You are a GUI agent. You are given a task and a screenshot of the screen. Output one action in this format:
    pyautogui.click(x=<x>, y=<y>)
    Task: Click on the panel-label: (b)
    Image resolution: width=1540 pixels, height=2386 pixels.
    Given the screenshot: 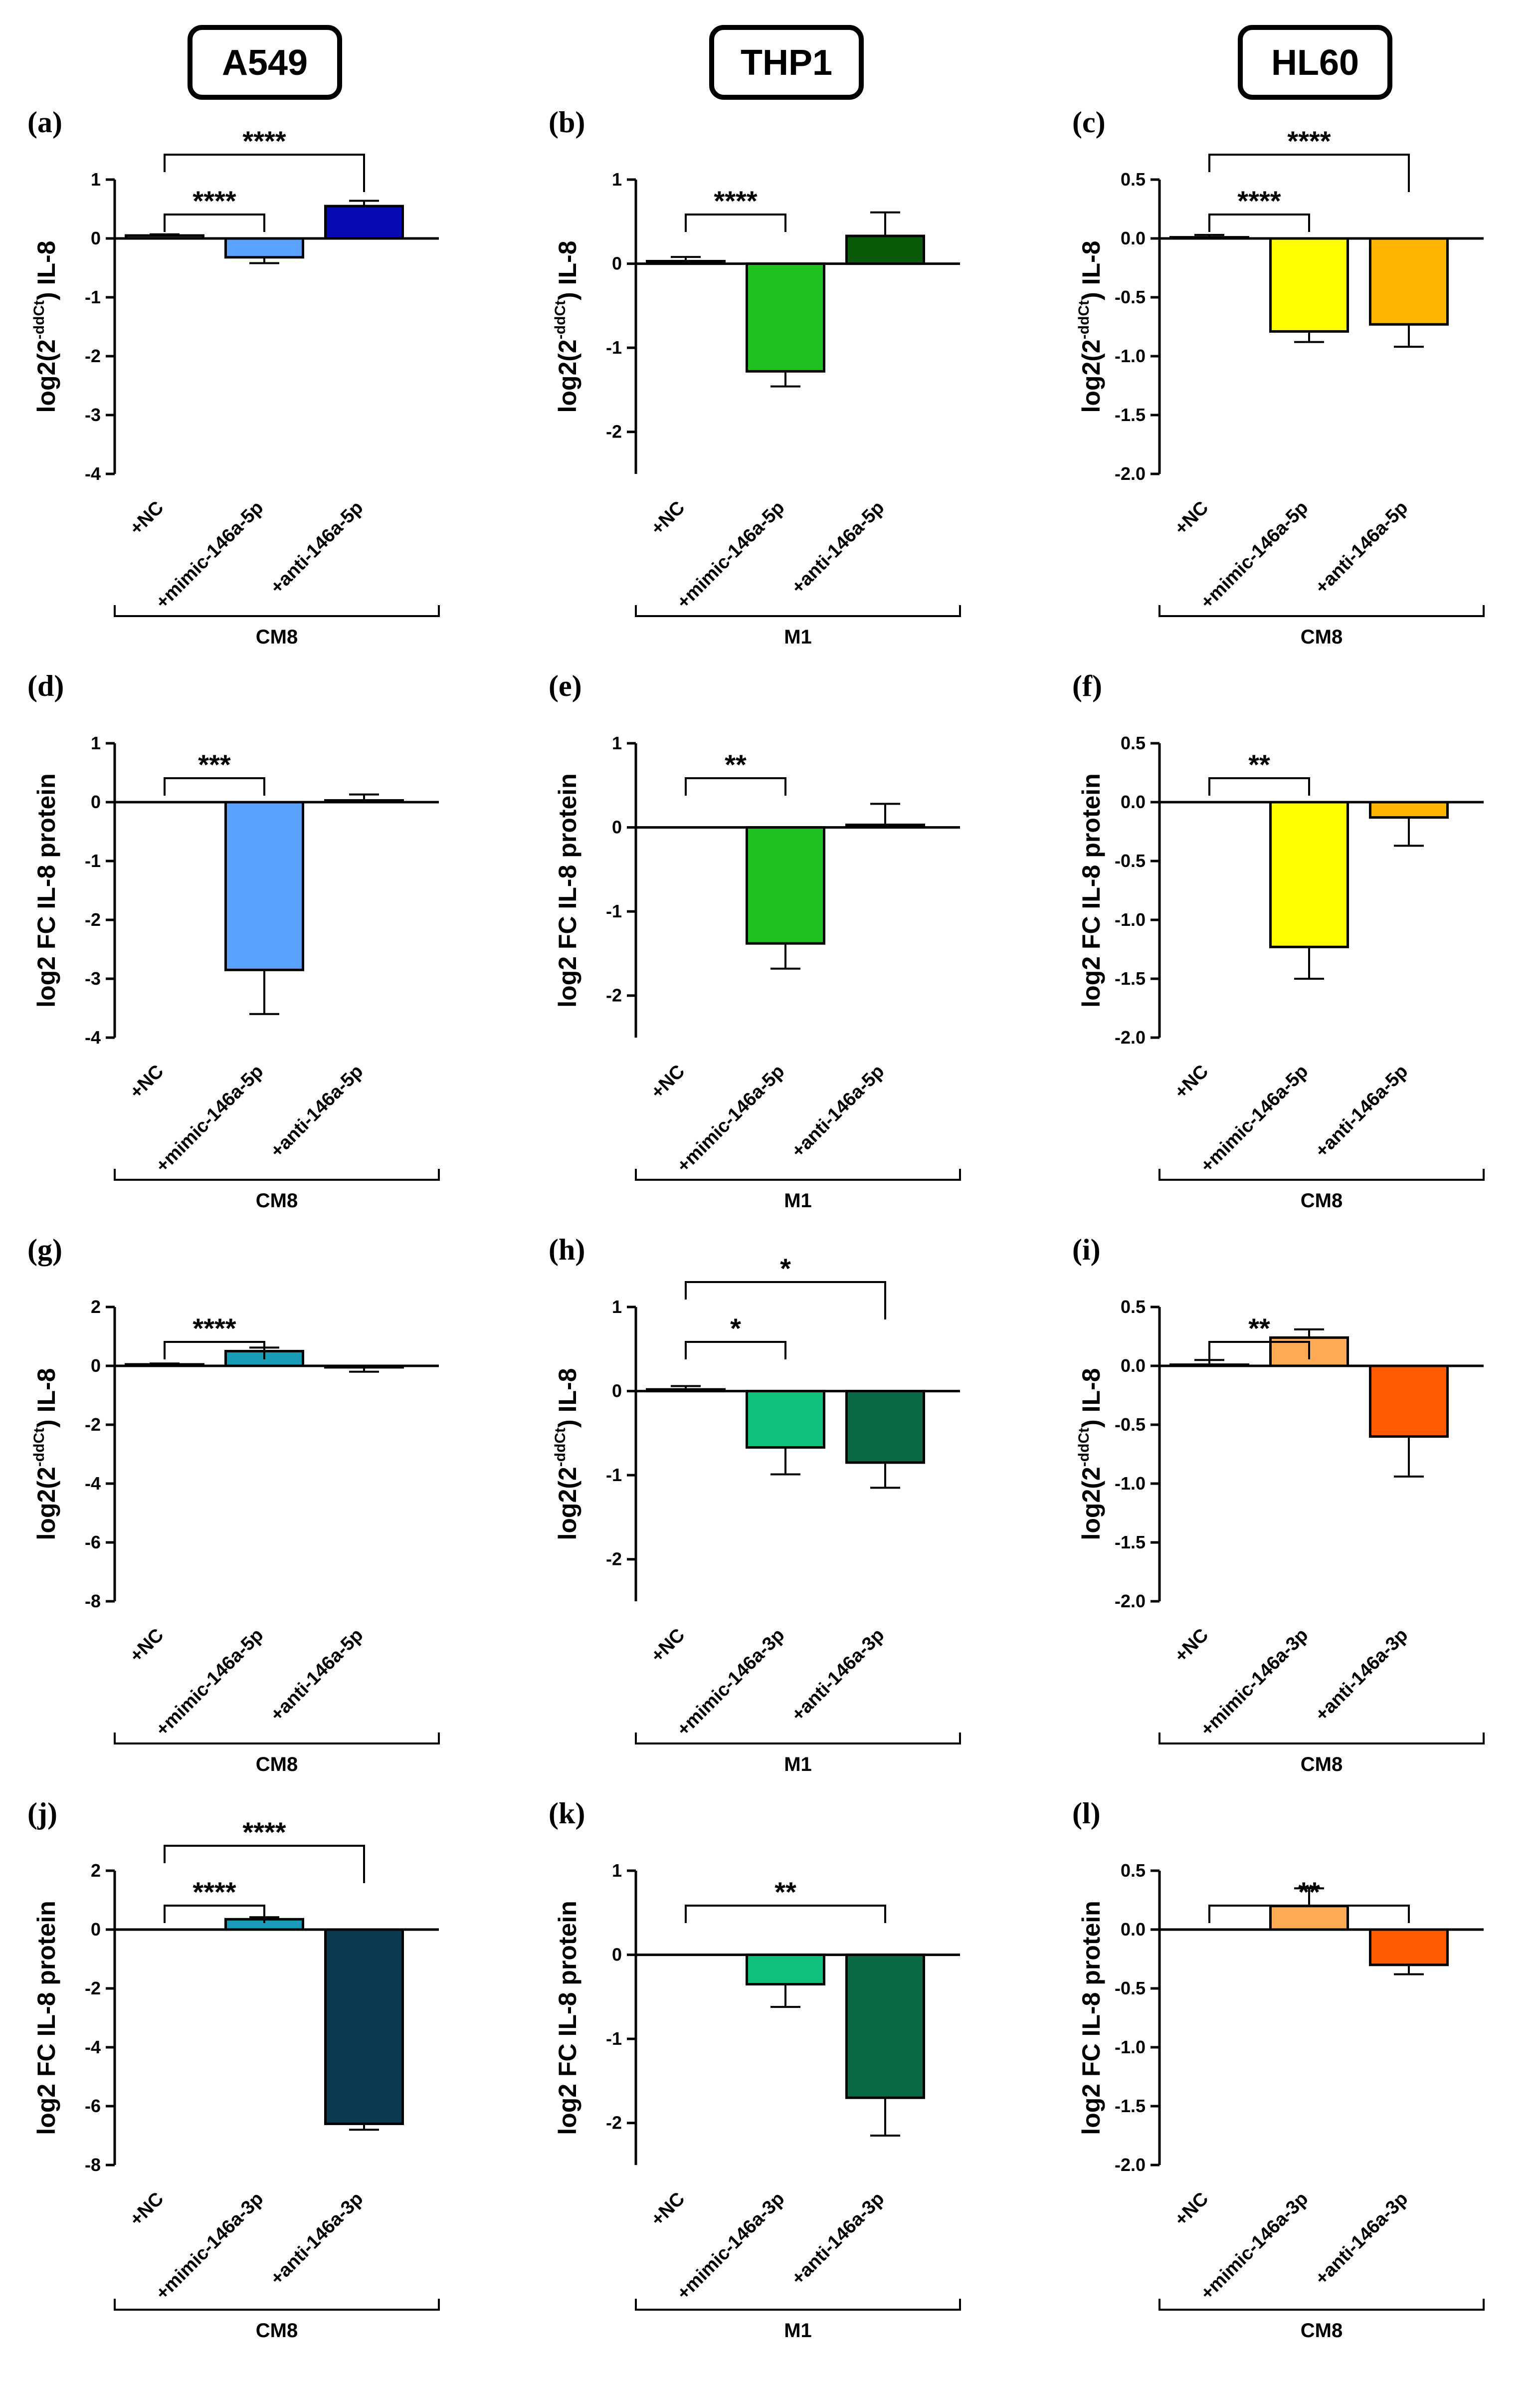 What is the action you would take?
    pyautogui.click(x=567, y=122)
    